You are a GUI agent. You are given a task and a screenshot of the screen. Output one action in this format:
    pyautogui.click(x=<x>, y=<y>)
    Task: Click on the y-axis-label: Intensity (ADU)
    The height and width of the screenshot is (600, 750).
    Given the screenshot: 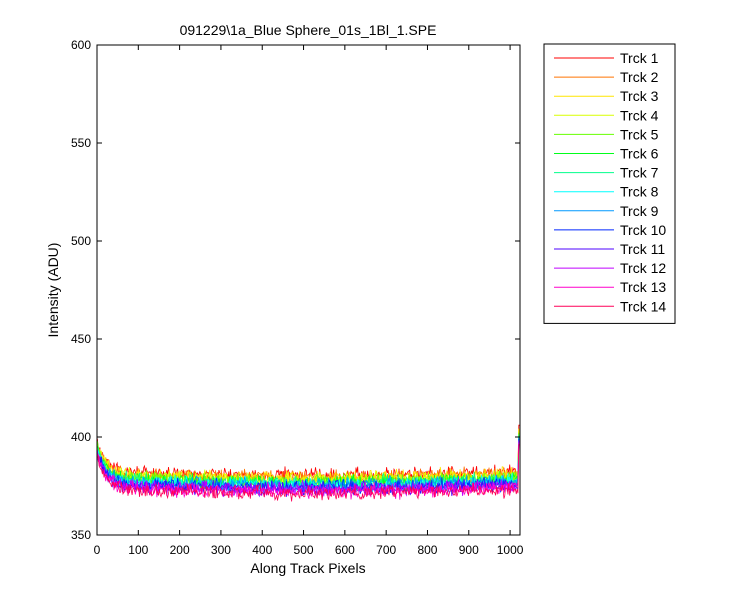 What is the action you would take?
    pyautogui.click(x=53, y=290)
    